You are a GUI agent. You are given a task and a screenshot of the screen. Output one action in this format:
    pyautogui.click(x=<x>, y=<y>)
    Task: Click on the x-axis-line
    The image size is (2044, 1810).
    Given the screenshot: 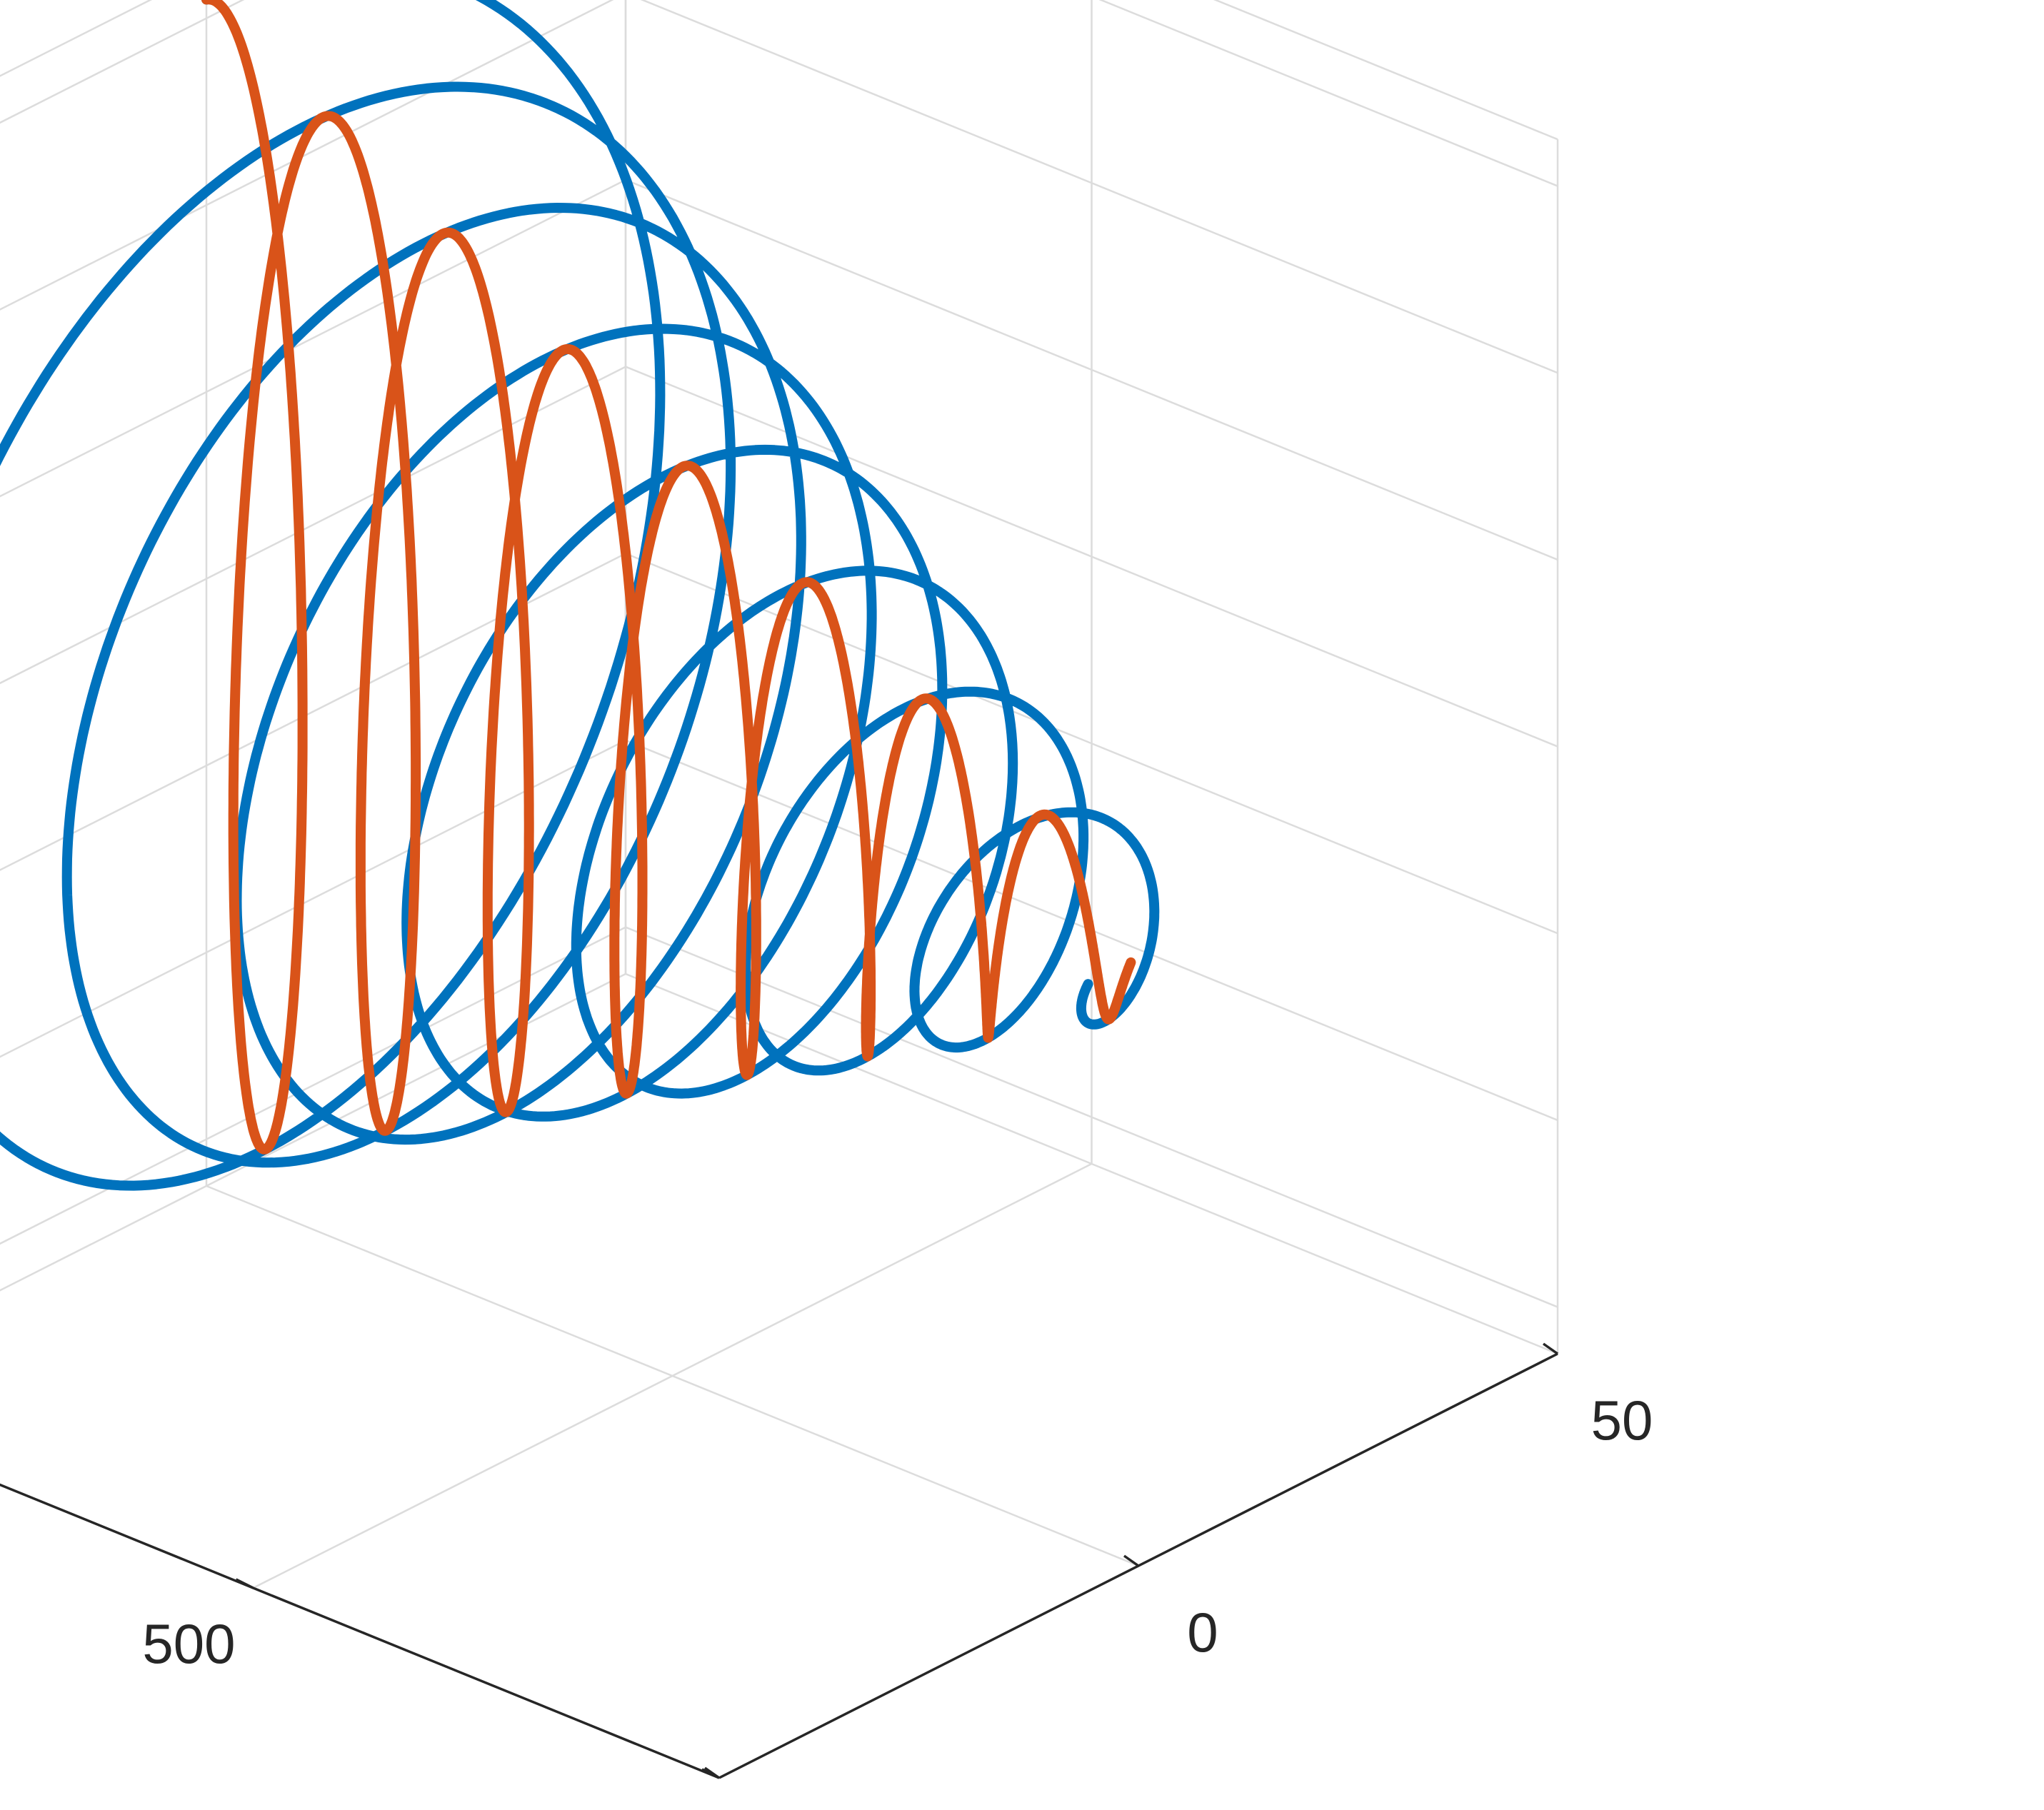 What is the action you would take?
    pyautogui.click(x=360, y=1631)
    